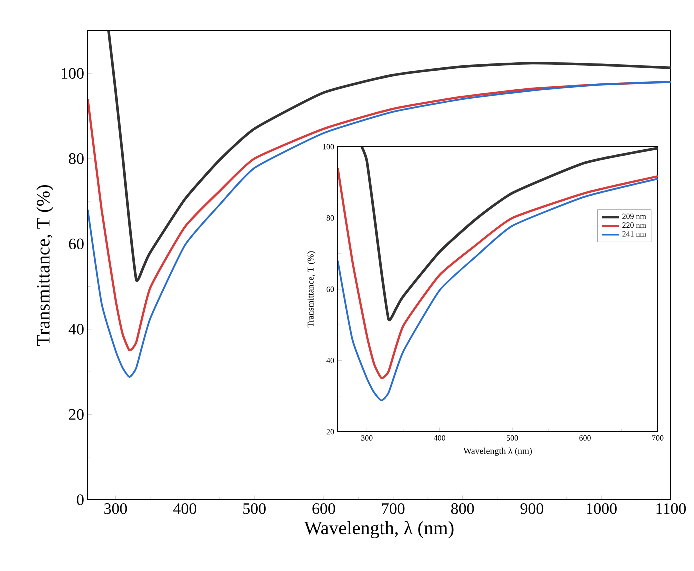 The width and height of the screenshot is (694, 571). I want to click on line-series, so click(509, 234).